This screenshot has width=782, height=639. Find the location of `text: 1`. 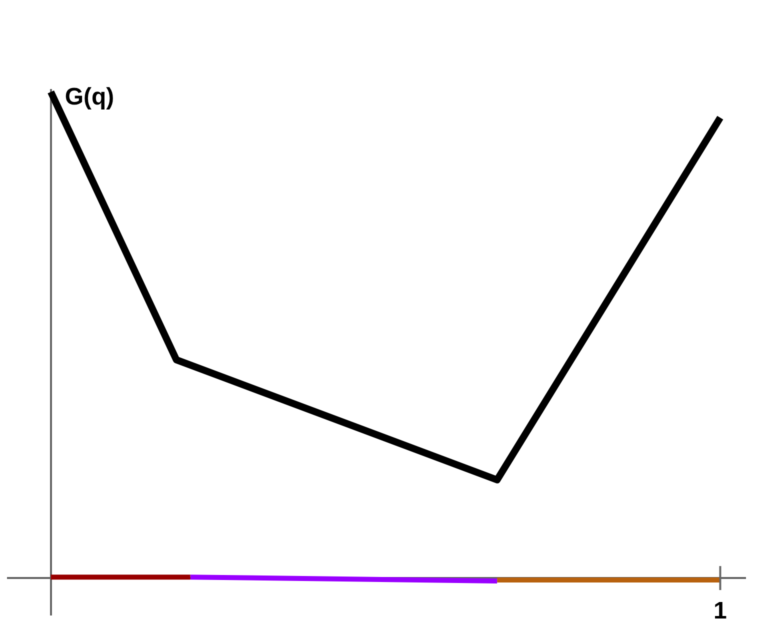

text: 1 is located at coordinates (720, 611).